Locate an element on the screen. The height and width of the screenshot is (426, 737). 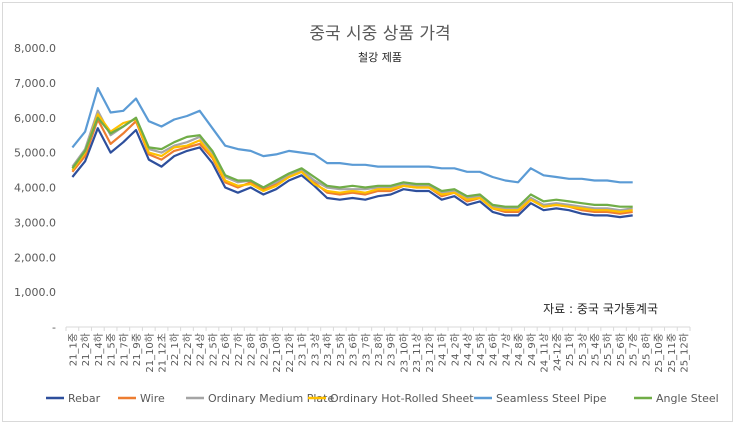
x-tick-label: 22_6하 is located at coordinates (225, 349).